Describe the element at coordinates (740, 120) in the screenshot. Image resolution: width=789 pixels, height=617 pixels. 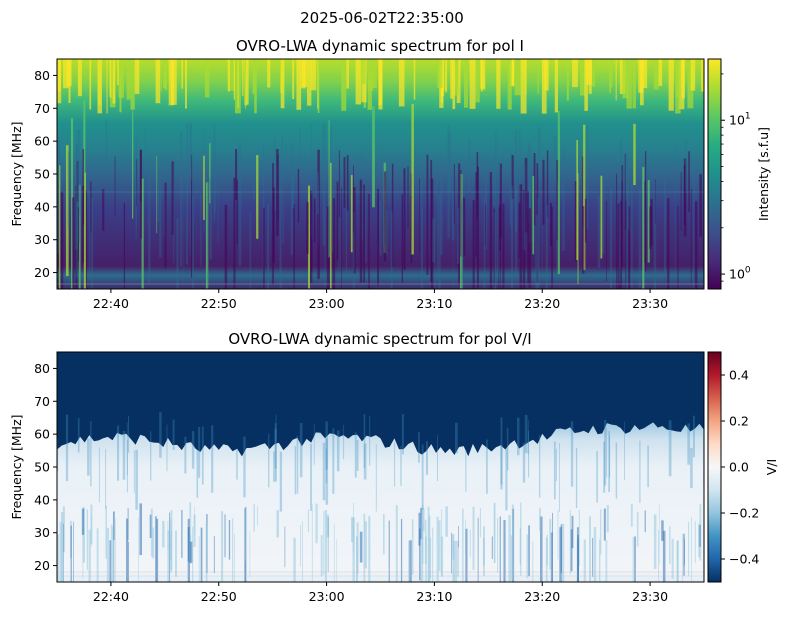
I see `colorbar-tick-label: 101` at that location.